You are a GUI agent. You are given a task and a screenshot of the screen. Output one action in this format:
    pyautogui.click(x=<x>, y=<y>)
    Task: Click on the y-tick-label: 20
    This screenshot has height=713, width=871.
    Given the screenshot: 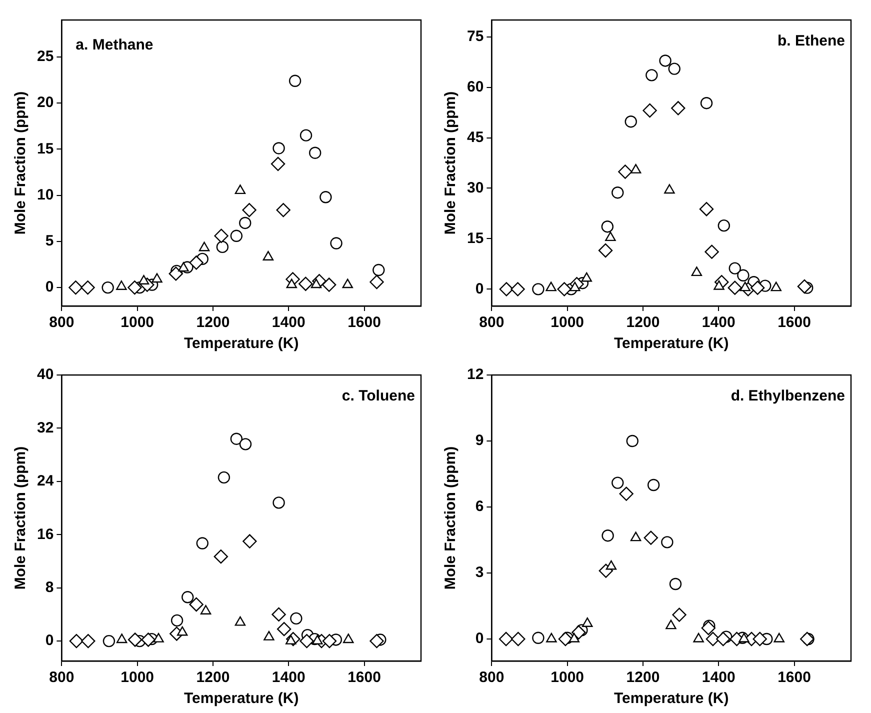 What is the action you would take?
    pyautogui.click(x=45, y=103)
    